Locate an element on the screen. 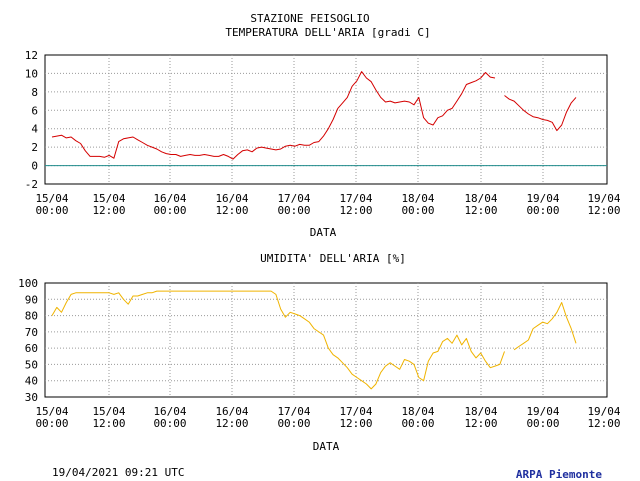  temperature-subtitle: TEMPERATURA DELL'ARIA [gradi C] is located at coordinates (327, 32).